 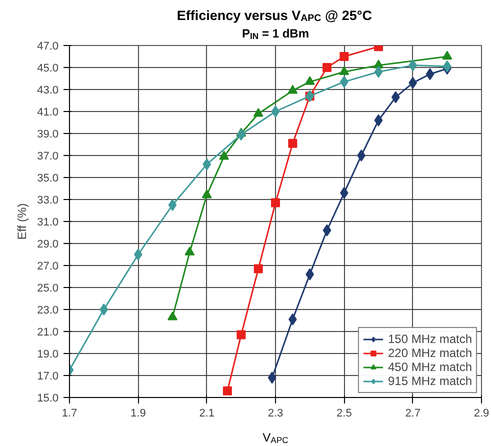 What do you see at coordinates (48, 310) in the screenshot?
I see `y-tick-label: 23.0` at bounding box center [48, 310].